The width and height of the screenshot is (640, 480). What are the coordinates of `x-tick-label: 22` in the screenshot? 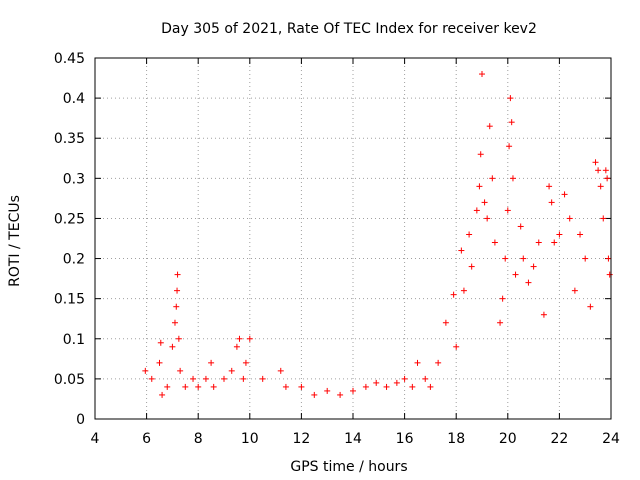 It's located at (559, 439).